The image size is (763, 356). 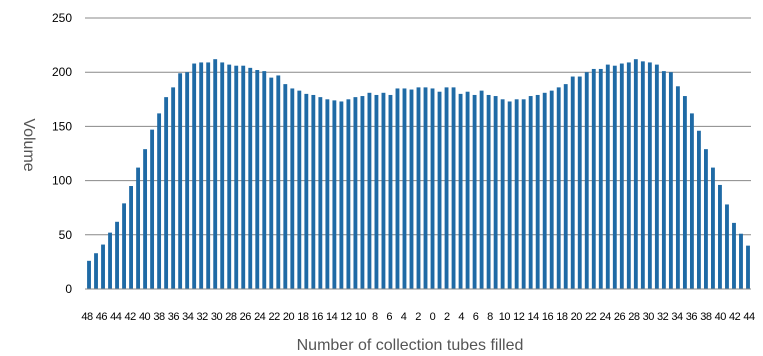 I want to click on x-tick-label: 14, so click(x=534, y=317).